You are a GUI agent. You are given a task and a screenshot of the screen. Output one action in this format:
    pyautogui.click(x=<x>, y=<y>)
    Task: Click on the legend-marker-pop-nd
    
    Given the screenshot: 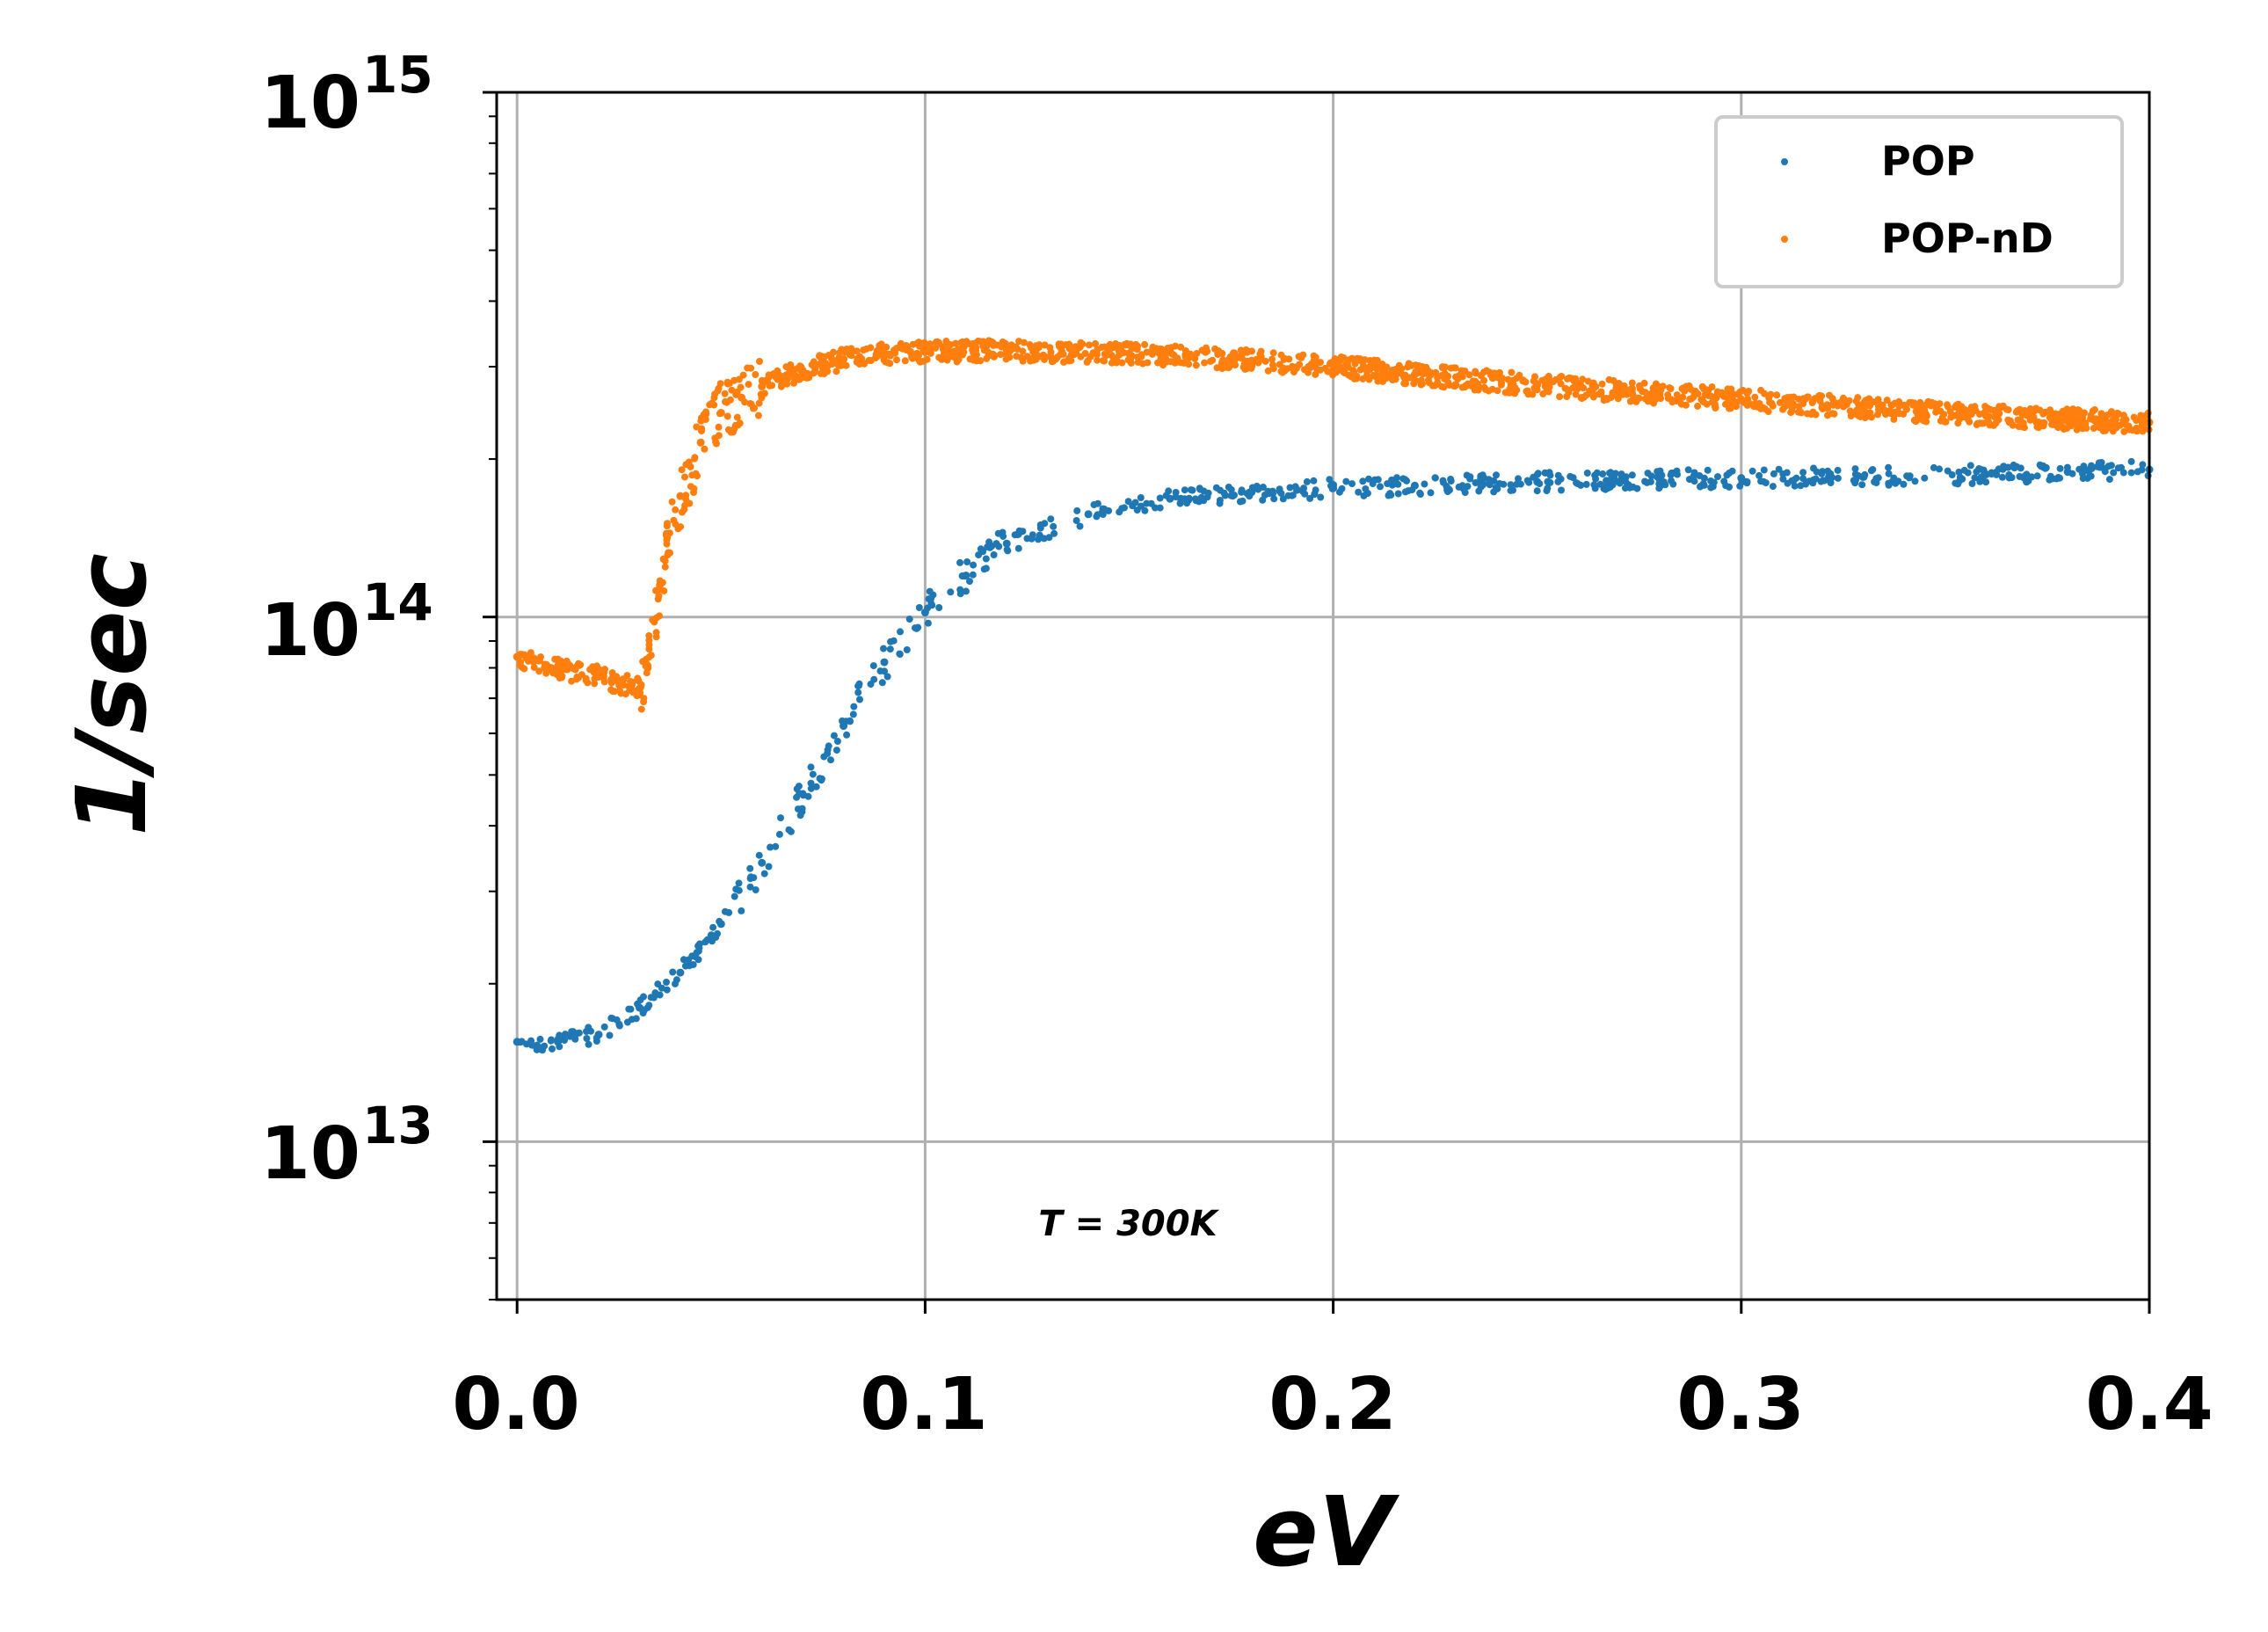 What is the action you would take?
    pyautogui.click(x=1785, y=239)
    